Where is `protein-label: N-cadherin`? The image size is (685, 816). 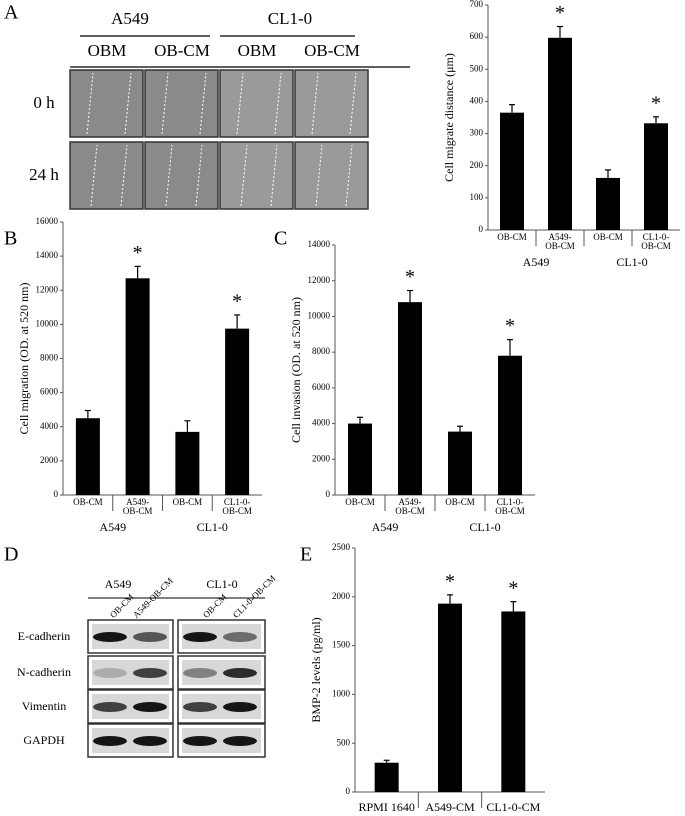 protein-label: N-cadherin is located at coordinates (44, 672).